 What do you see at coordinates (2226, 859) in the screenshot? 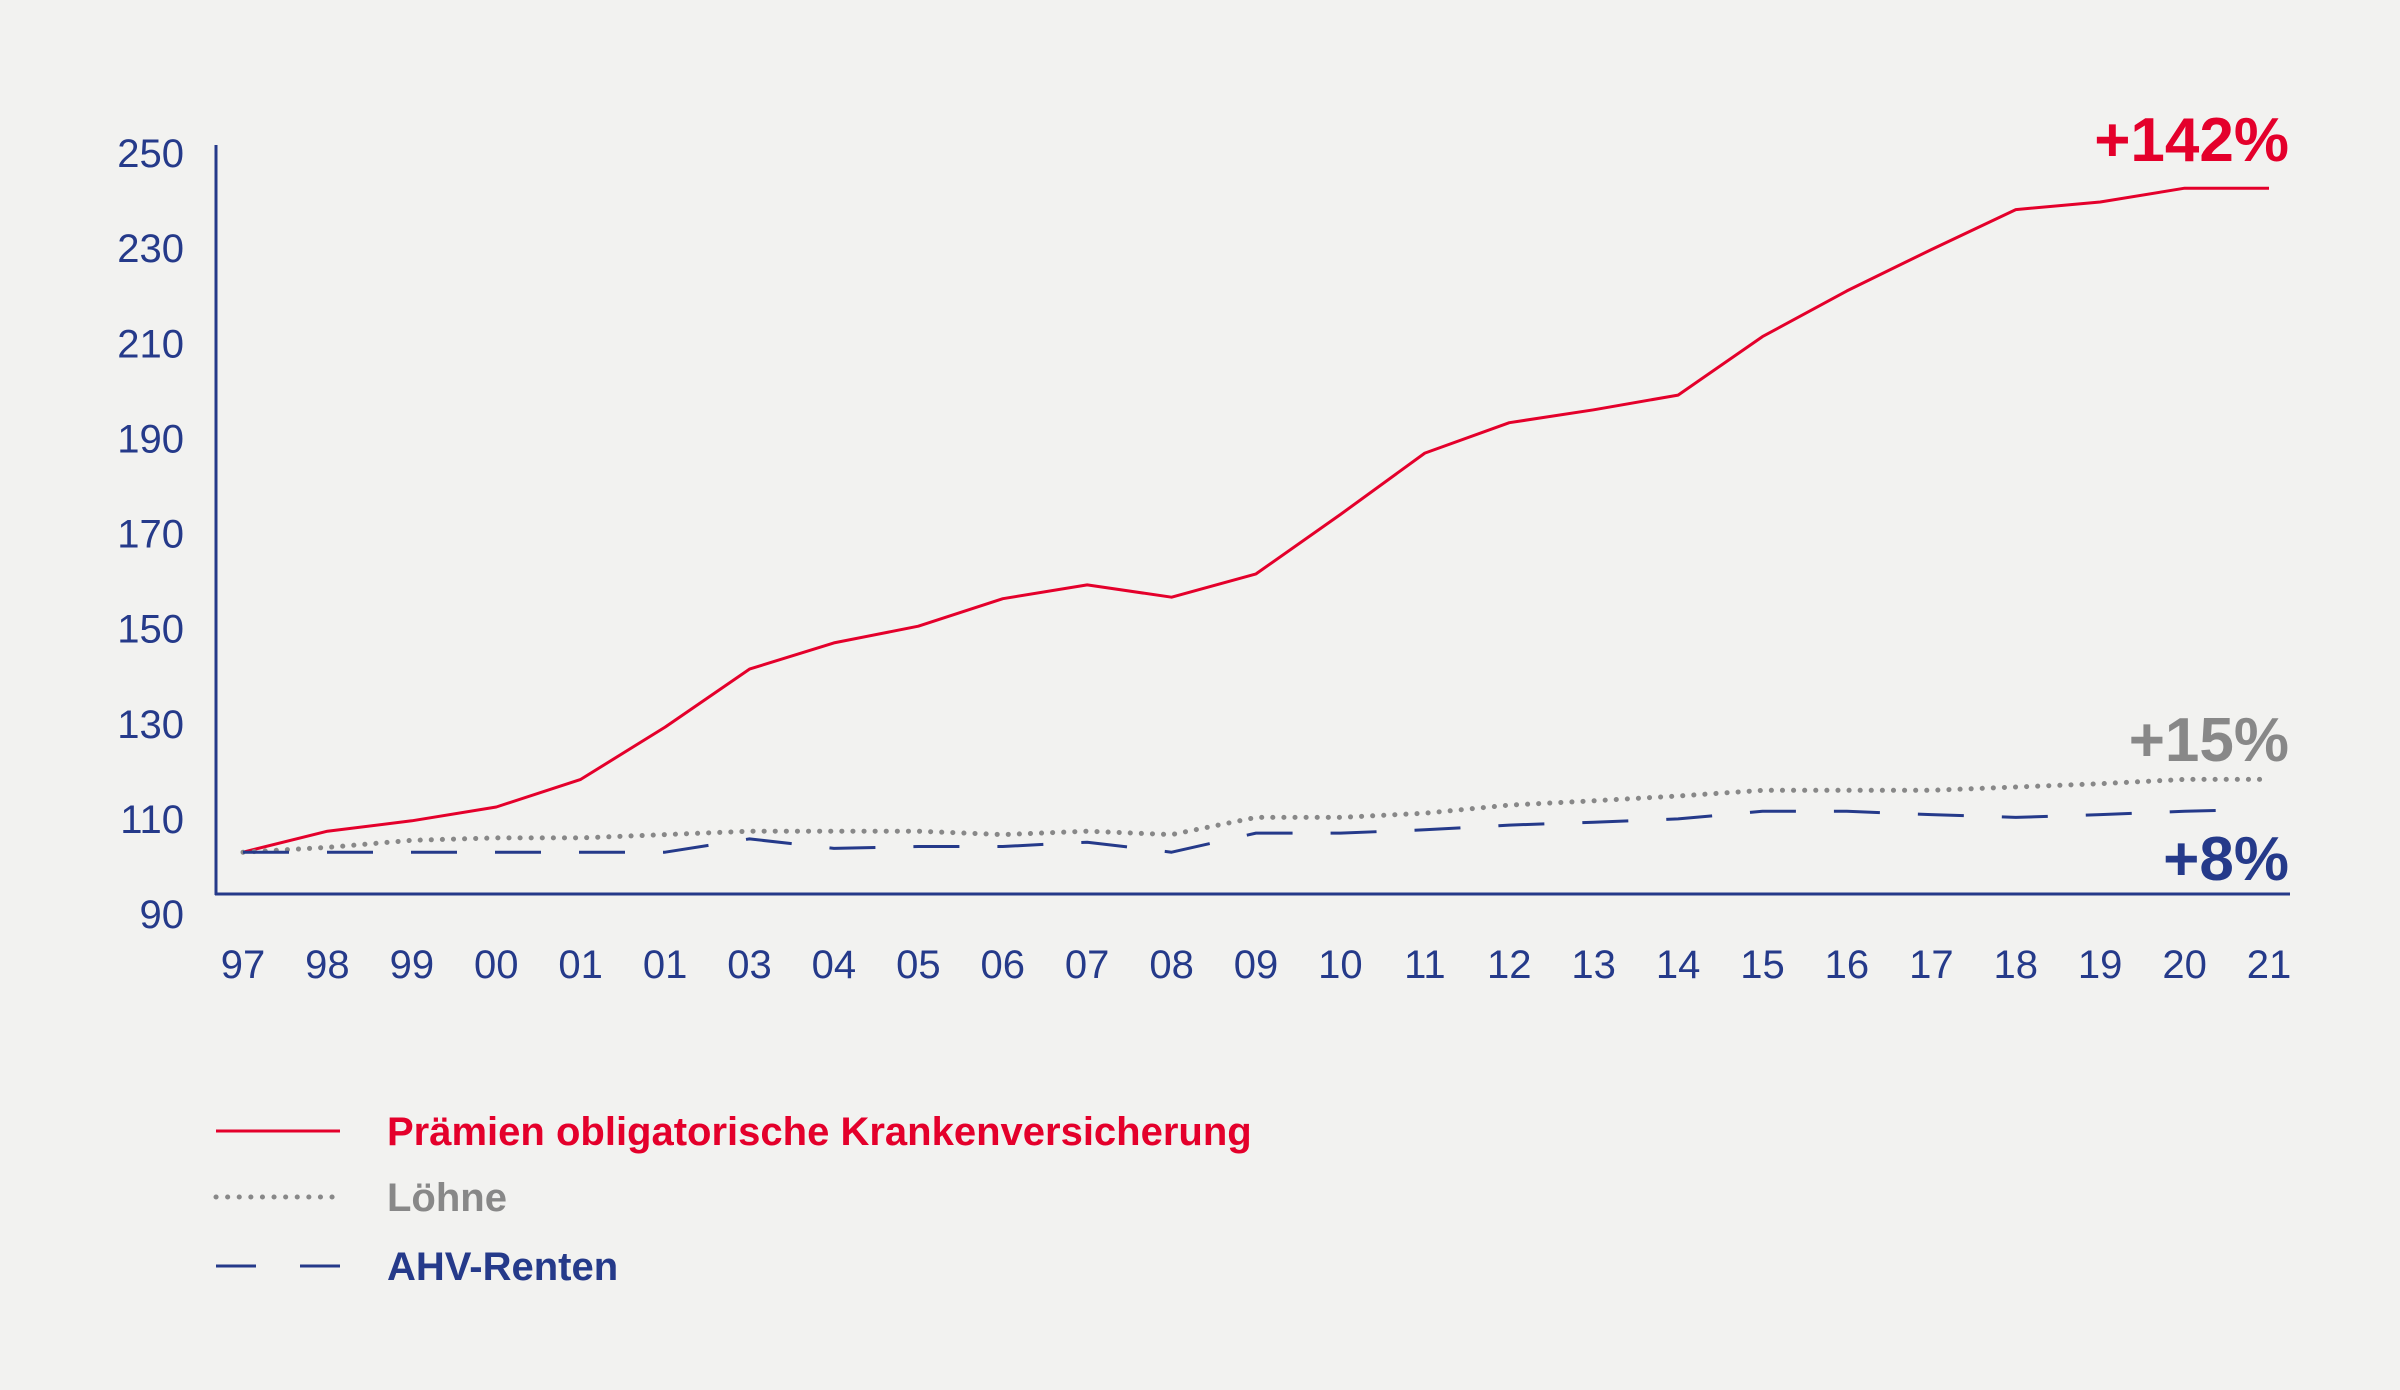
I see `series-annotation: +8%` at bounding box center [2226, 859].